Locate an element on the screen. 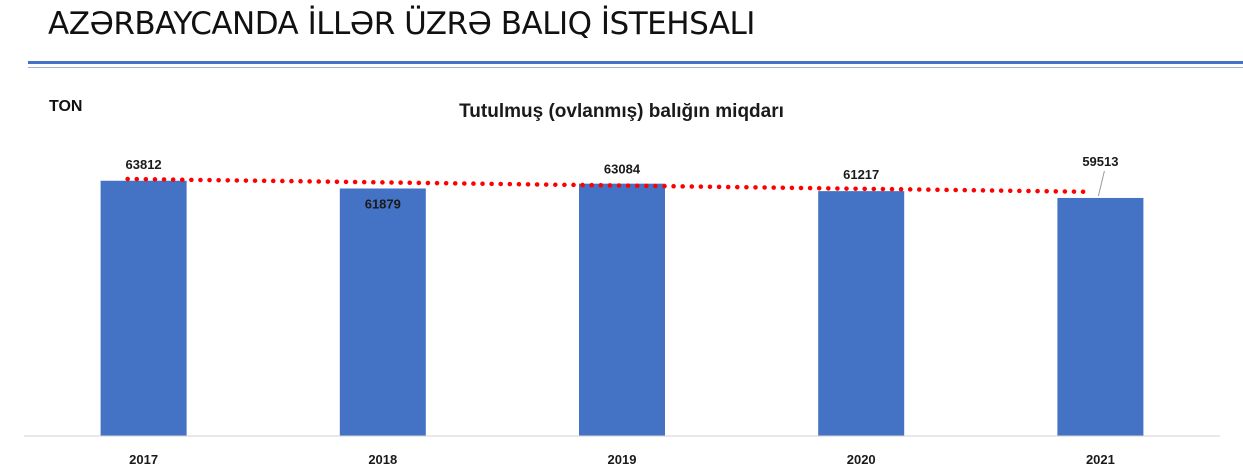 This screenshot has height=475, width=1243. bar-2017 is located at coordinates (143, 308).